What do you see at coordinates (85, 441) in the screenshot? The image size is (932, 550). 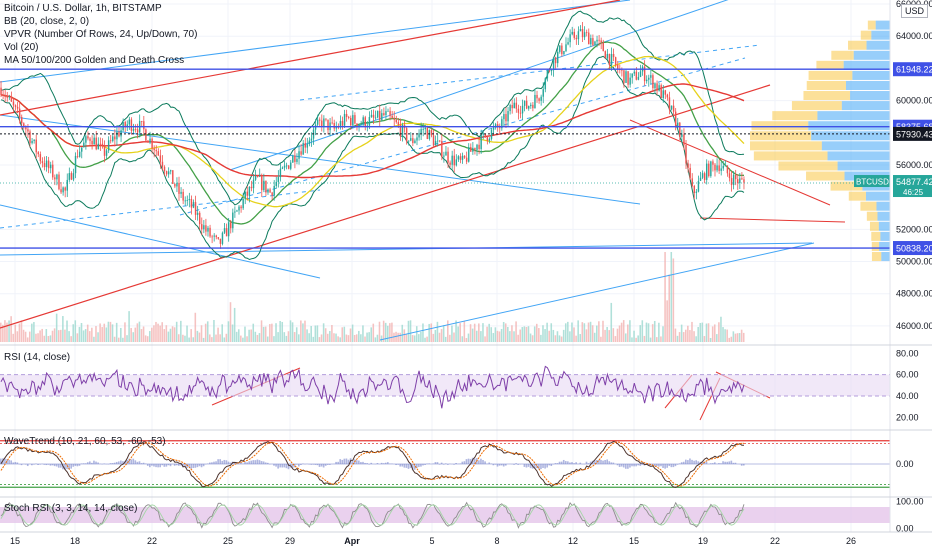 I see `wavetrend-label: WaveTrend (10, 21, 60, 53, -60, -53)` at bounding box center [85, 441].